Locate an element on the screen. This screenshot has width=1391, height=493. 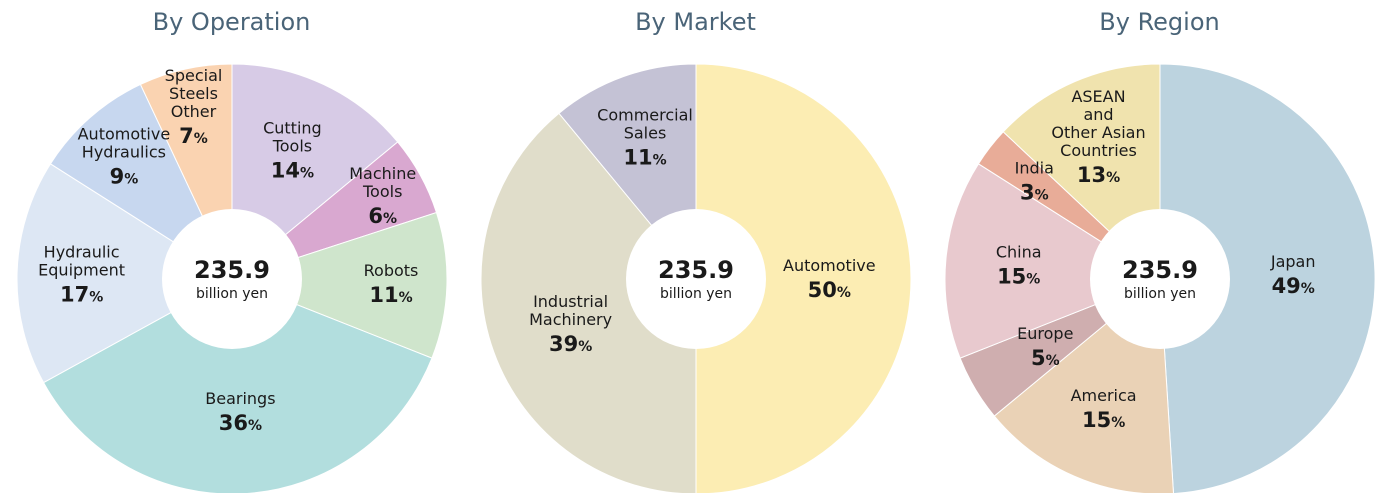
slice-percent-bearings: 36% is located at coordinates (240, 423).